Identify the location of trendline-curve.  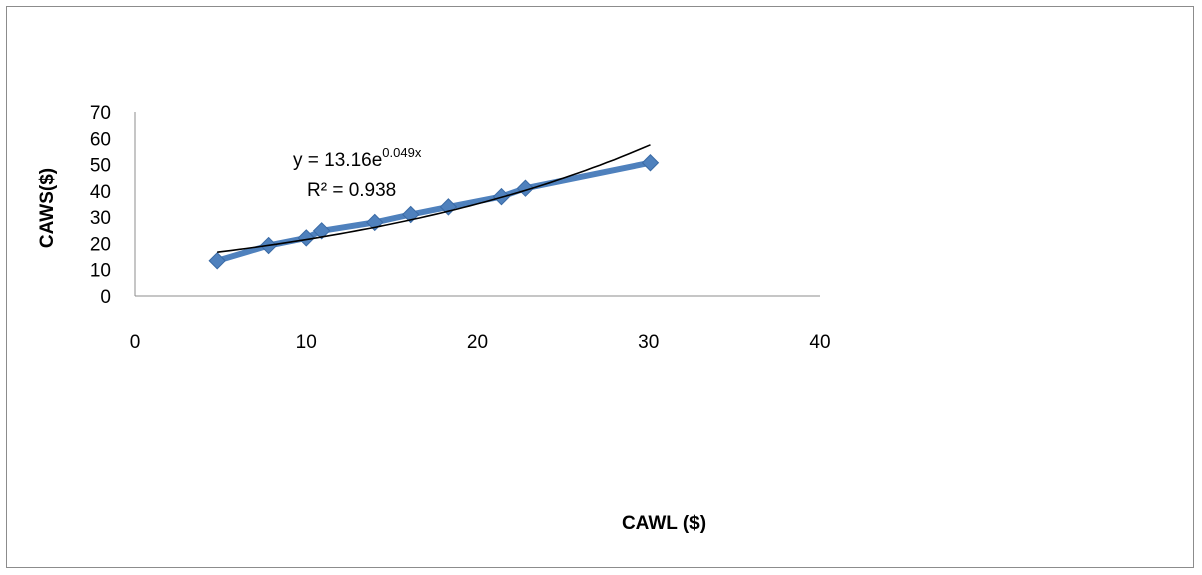
(434, 198).